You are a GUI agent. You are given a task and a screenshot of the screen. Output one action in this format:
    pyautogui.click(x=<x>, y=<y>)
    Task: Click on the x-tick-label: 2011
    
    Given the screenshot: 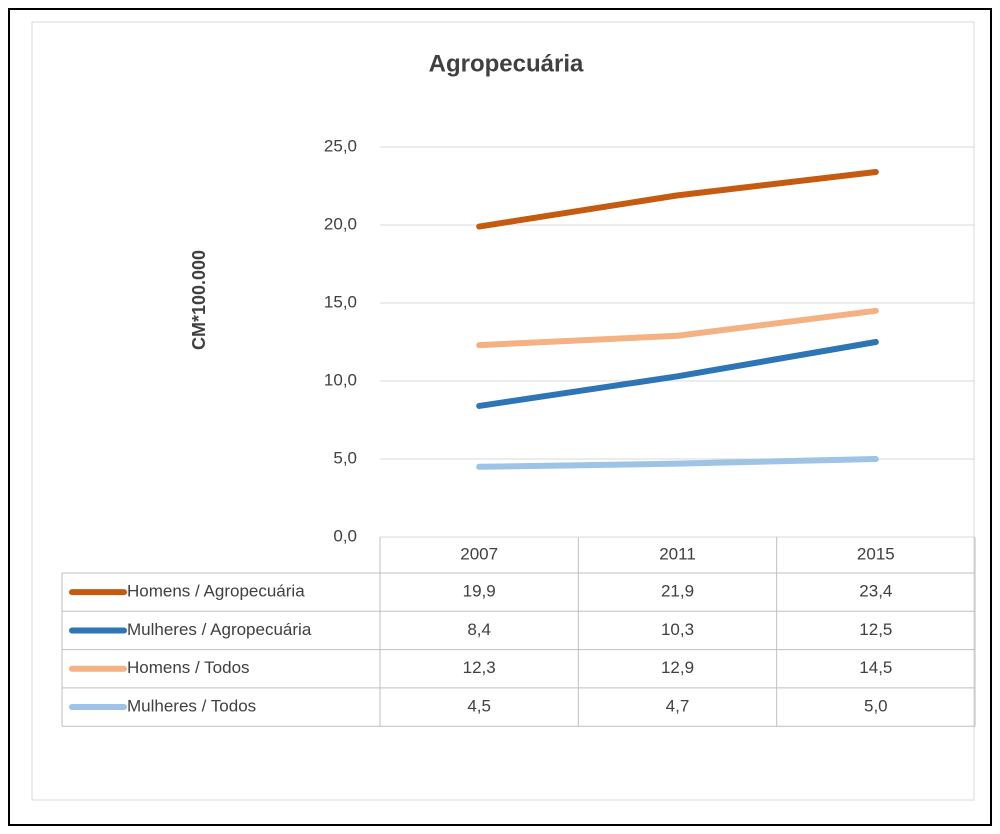 What is the action you would take?
    pyautogui.click(x=677, y=553)
    